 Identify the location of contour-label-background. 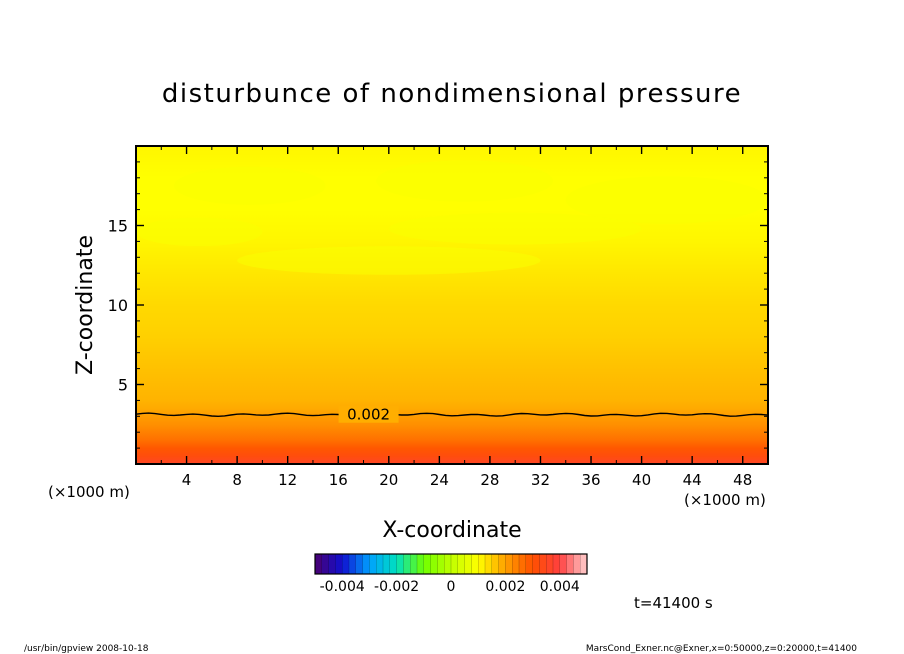
(368, 414).